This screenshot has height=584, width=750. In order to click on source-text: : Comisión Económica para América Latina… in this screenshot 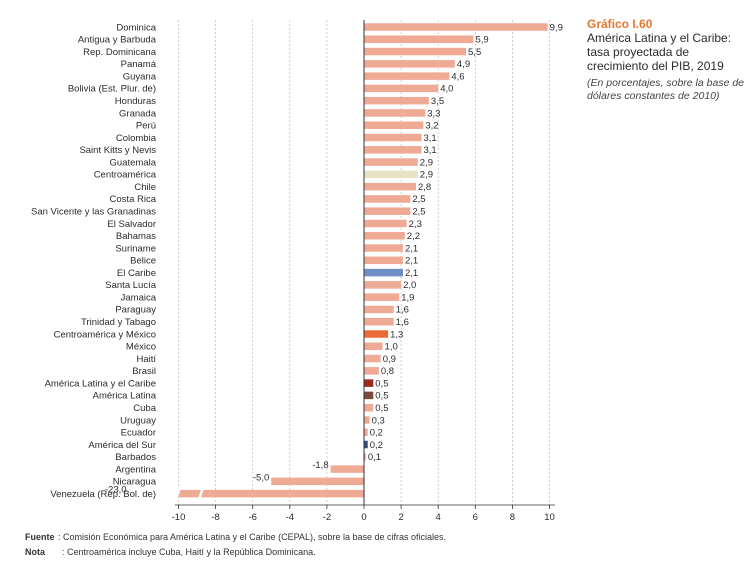, I will do `click(252, 537)`.